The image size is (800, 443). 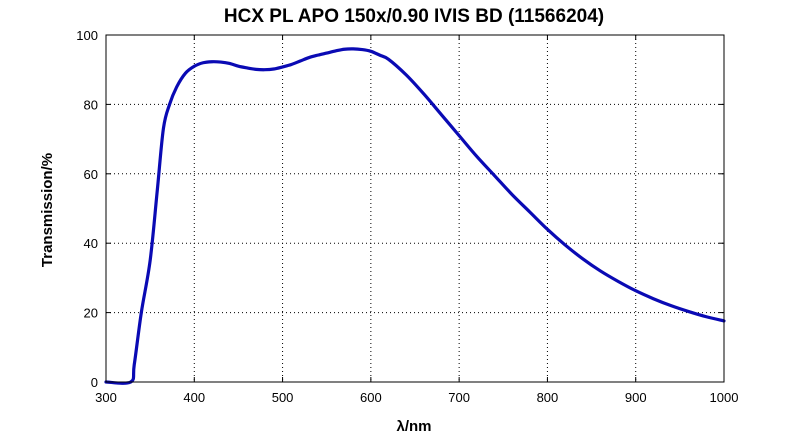 What do you see at coordinates (548, 397) in the screenshot?
I see `x-tick-label-800: 800` at bounding box center [548, 397].